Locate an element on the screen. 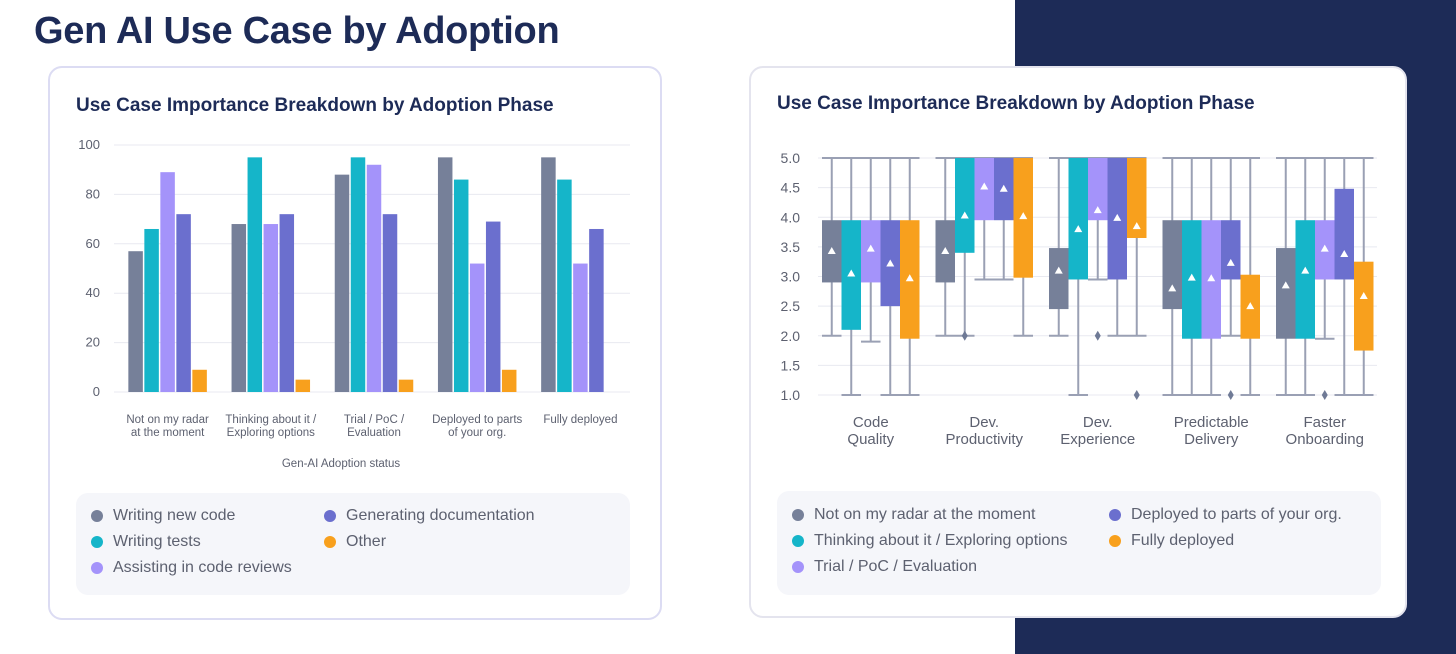  y-tick-label: 1.5 is located at coordinates (791, 365).